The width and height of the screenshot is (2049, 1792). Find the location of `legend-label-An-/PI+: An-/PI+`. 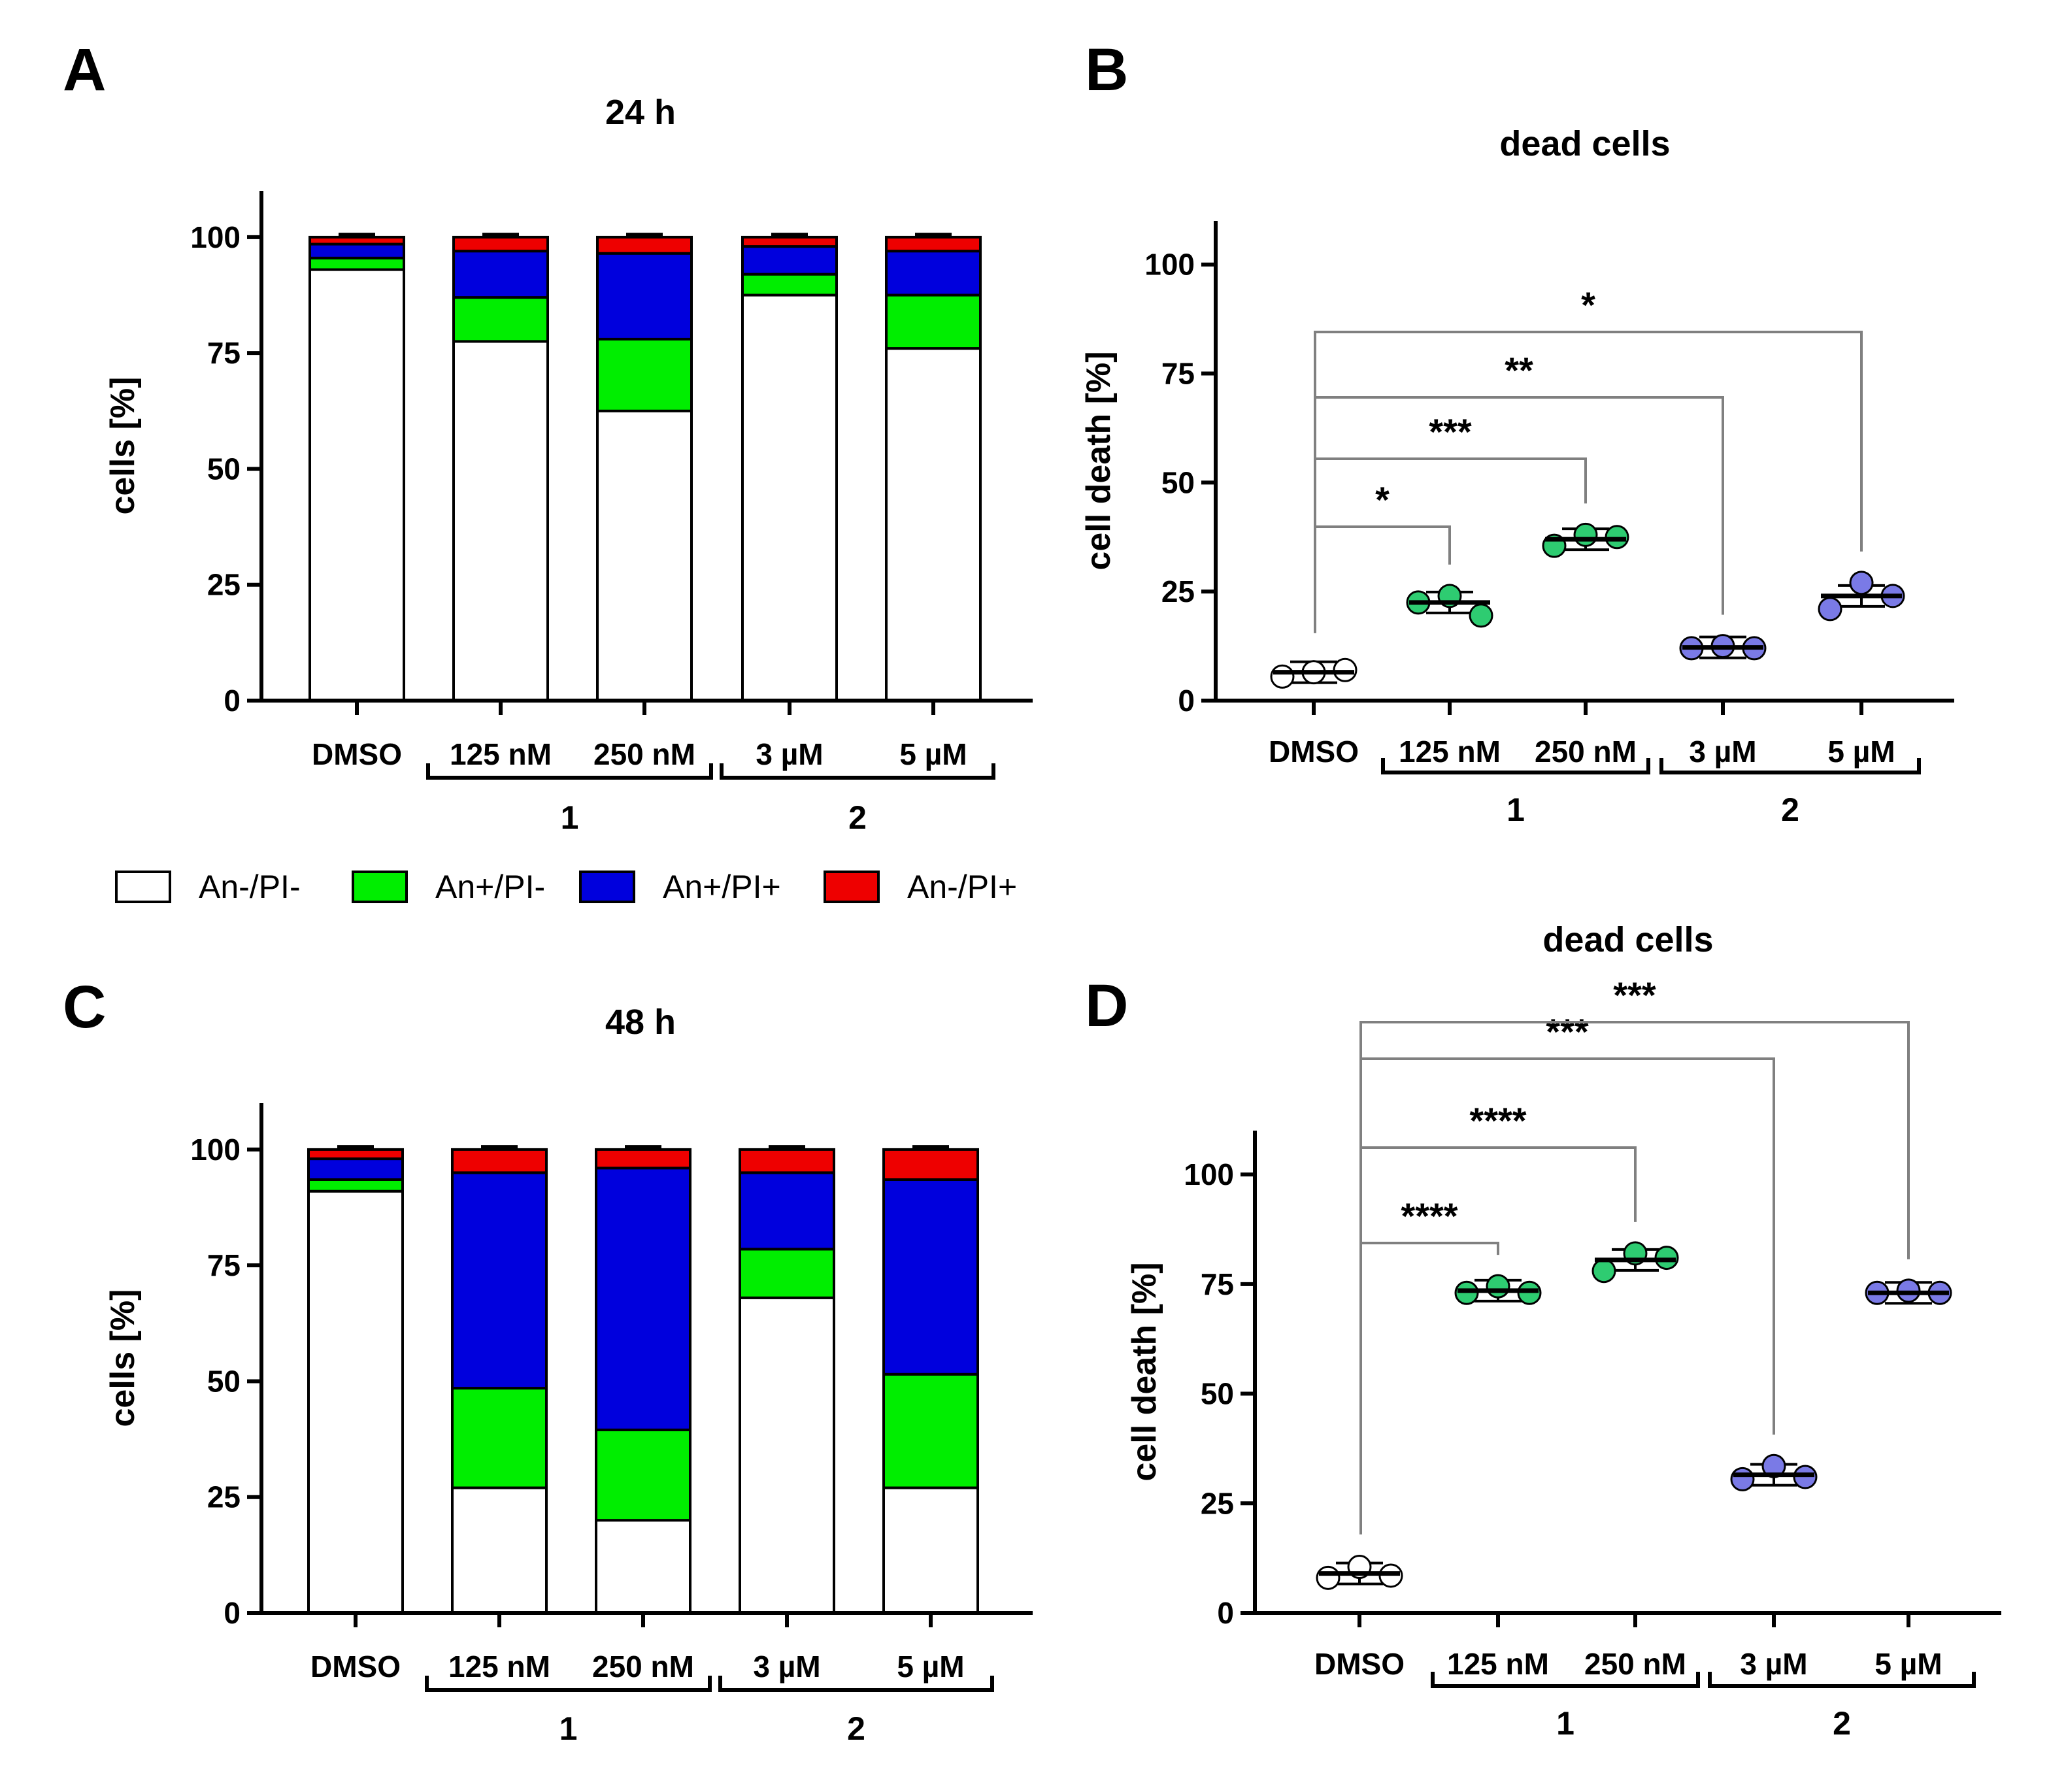

legend-label-An-/PI+: An-/PI+ is located at coordinates (962, 887).